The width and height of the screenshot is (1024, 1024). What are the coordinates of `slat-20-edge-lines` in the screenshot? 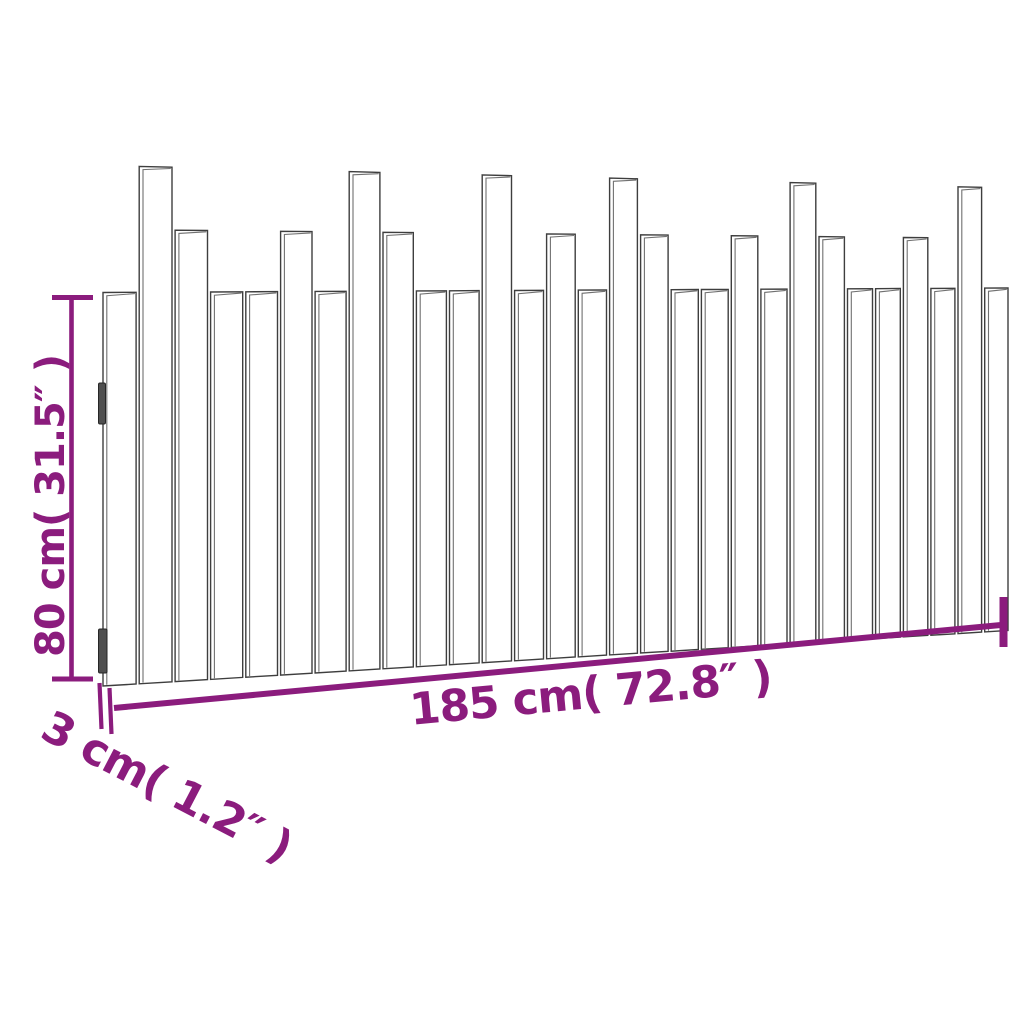 It's located at (745, 441).